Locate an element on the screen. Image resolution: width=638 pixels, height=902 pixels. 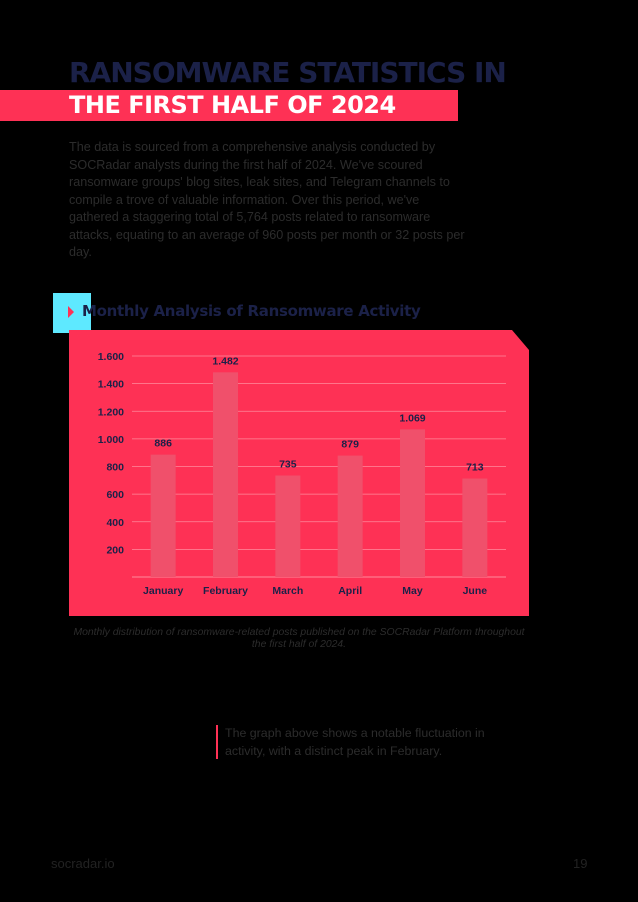
x-tick-label: June is located at coordinates (475, 591).